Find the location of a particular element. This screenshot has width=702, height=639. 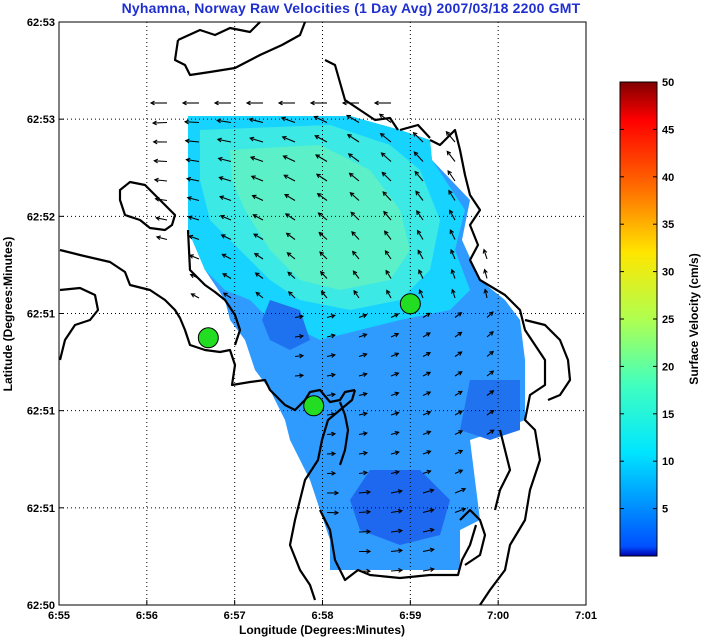

colorbar-tick-label: 25 is located at coordinates (668, 320).